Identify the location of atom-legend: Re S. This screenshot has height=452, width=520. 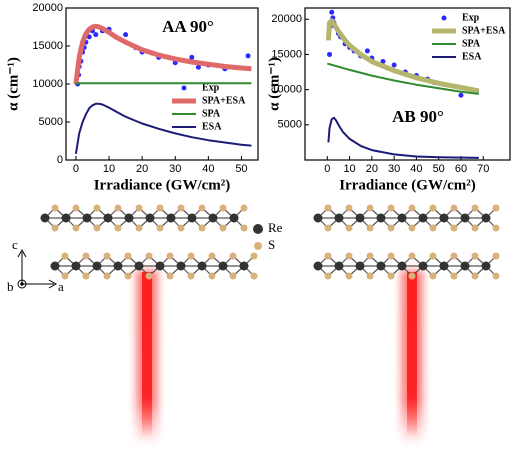
(268, 236).